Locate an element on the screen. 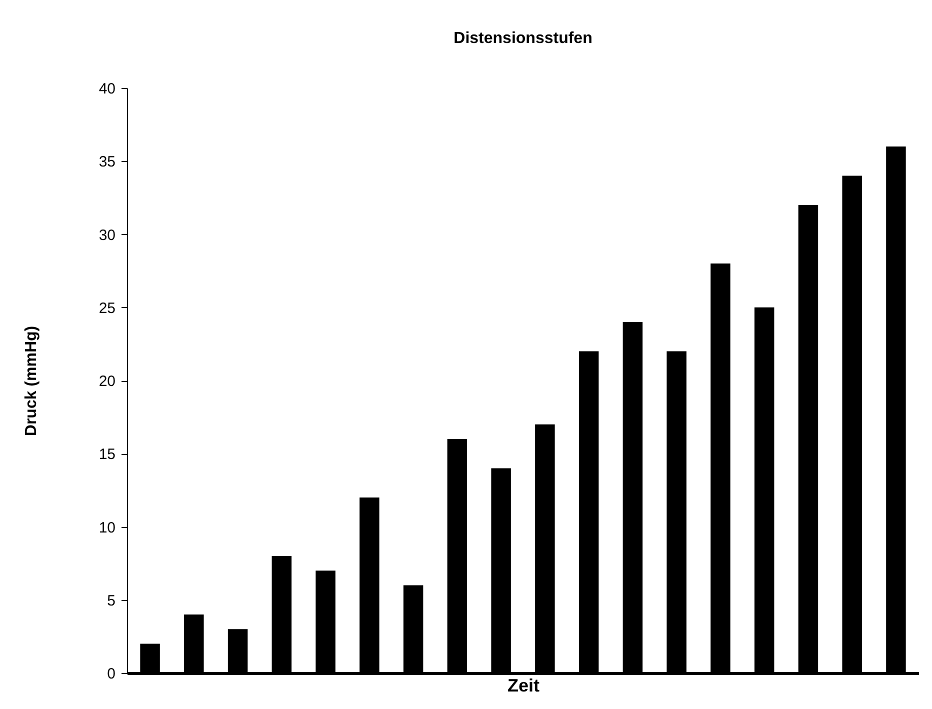 This screenshot has height=709, width=932. y-tick-label: 20 is located at coordinates (107, 381).